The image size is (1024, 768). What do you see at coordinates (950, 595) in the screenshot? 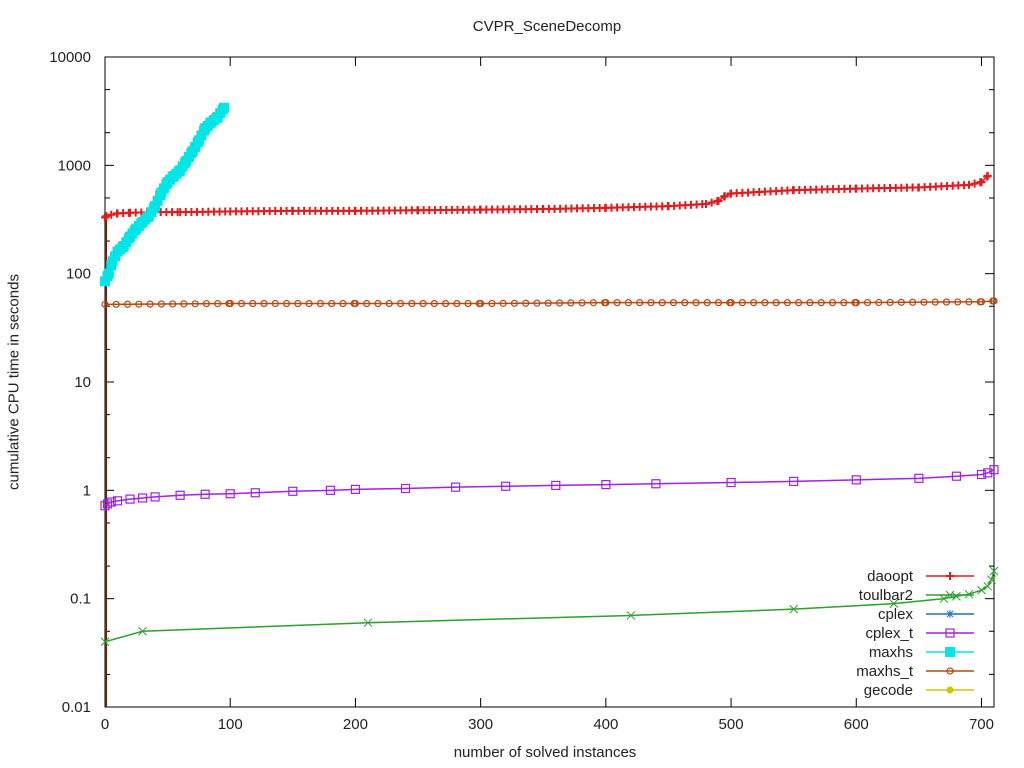
I see `legend-marker-toulbar2` at bounding box center [950, 595].